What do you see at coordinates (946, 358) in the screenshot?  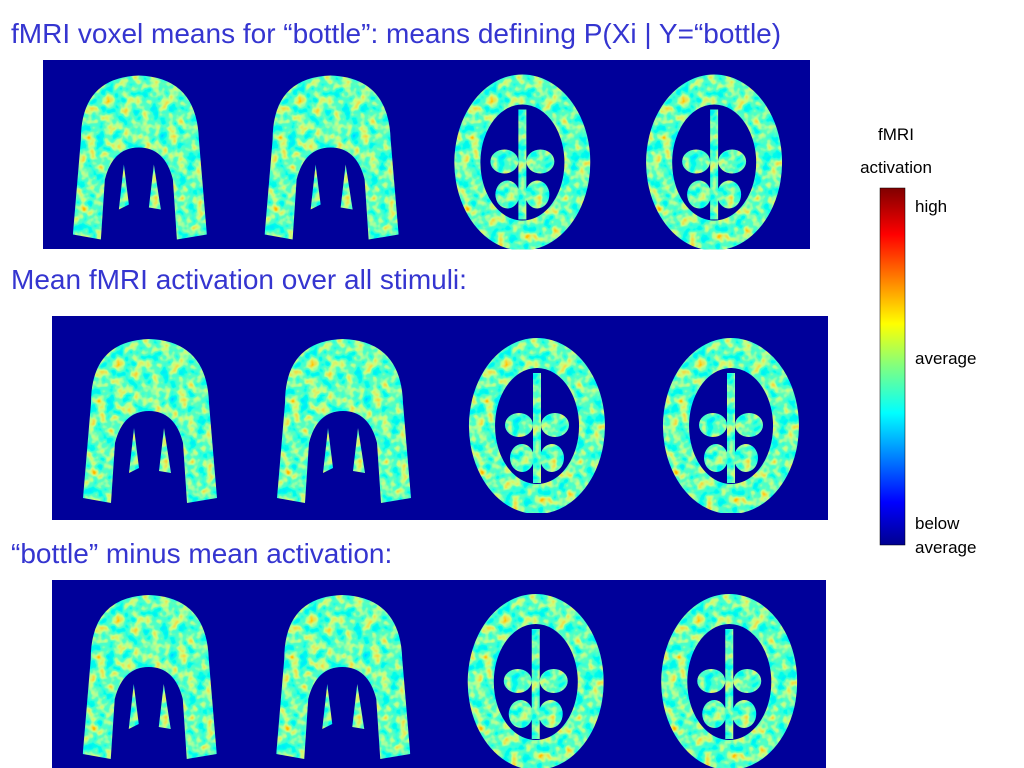 I see `colorbar-label: average` at bounding box center [946, 358].